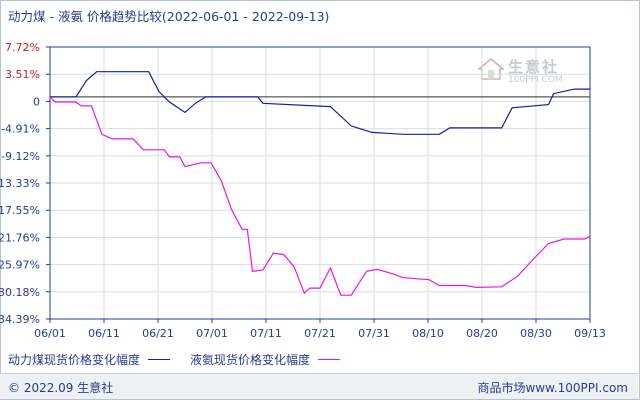  Describe the element at coordinates (374, 333) in the screenshot. I see `x-tick-label: 07/31` at that location.